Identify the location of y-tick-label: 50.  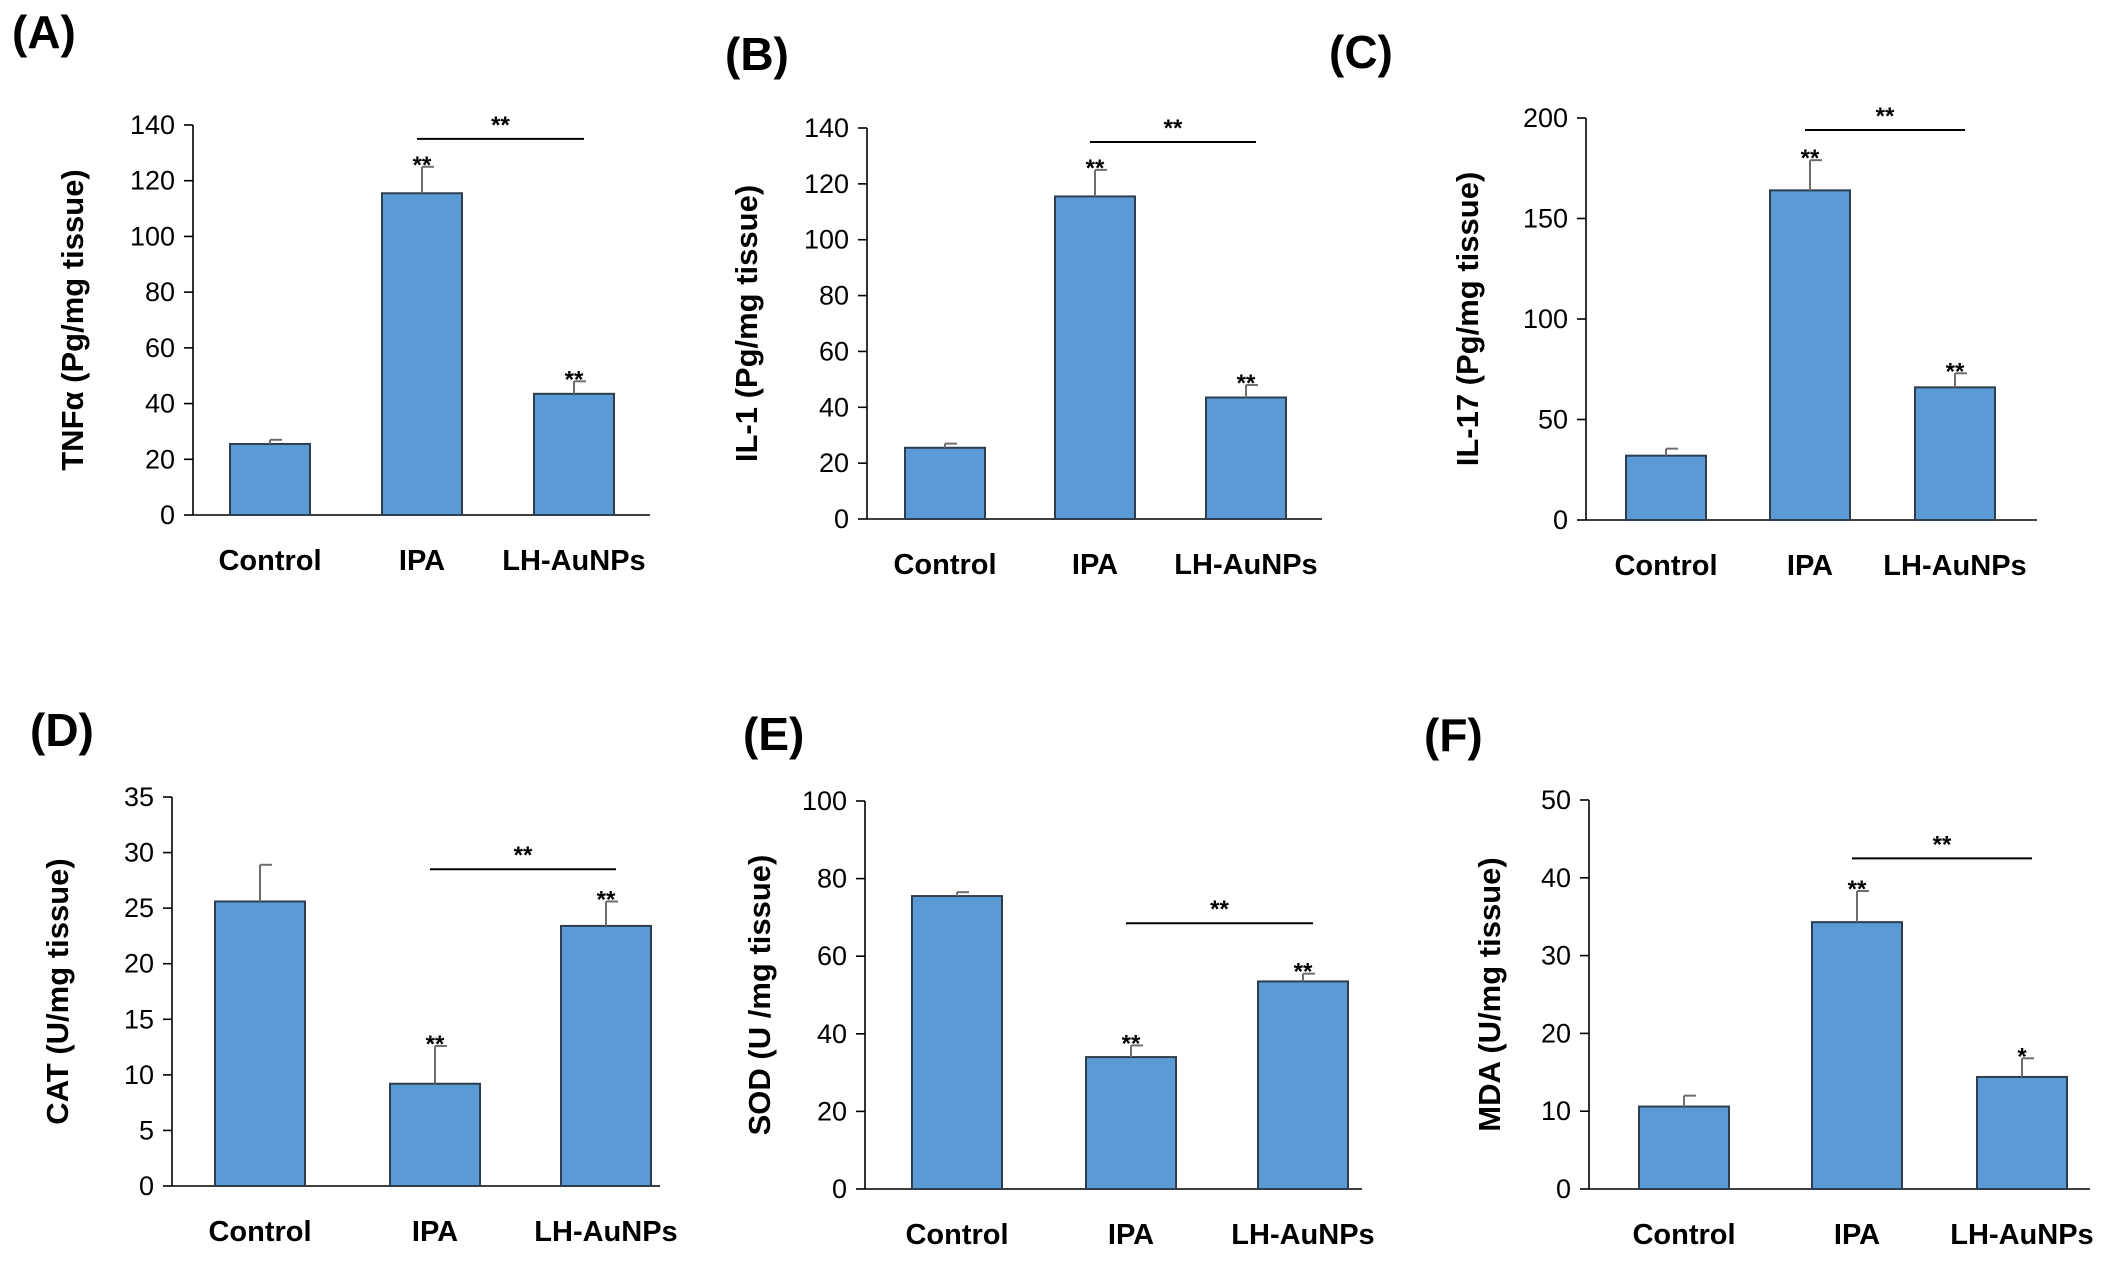
(1553, 420).